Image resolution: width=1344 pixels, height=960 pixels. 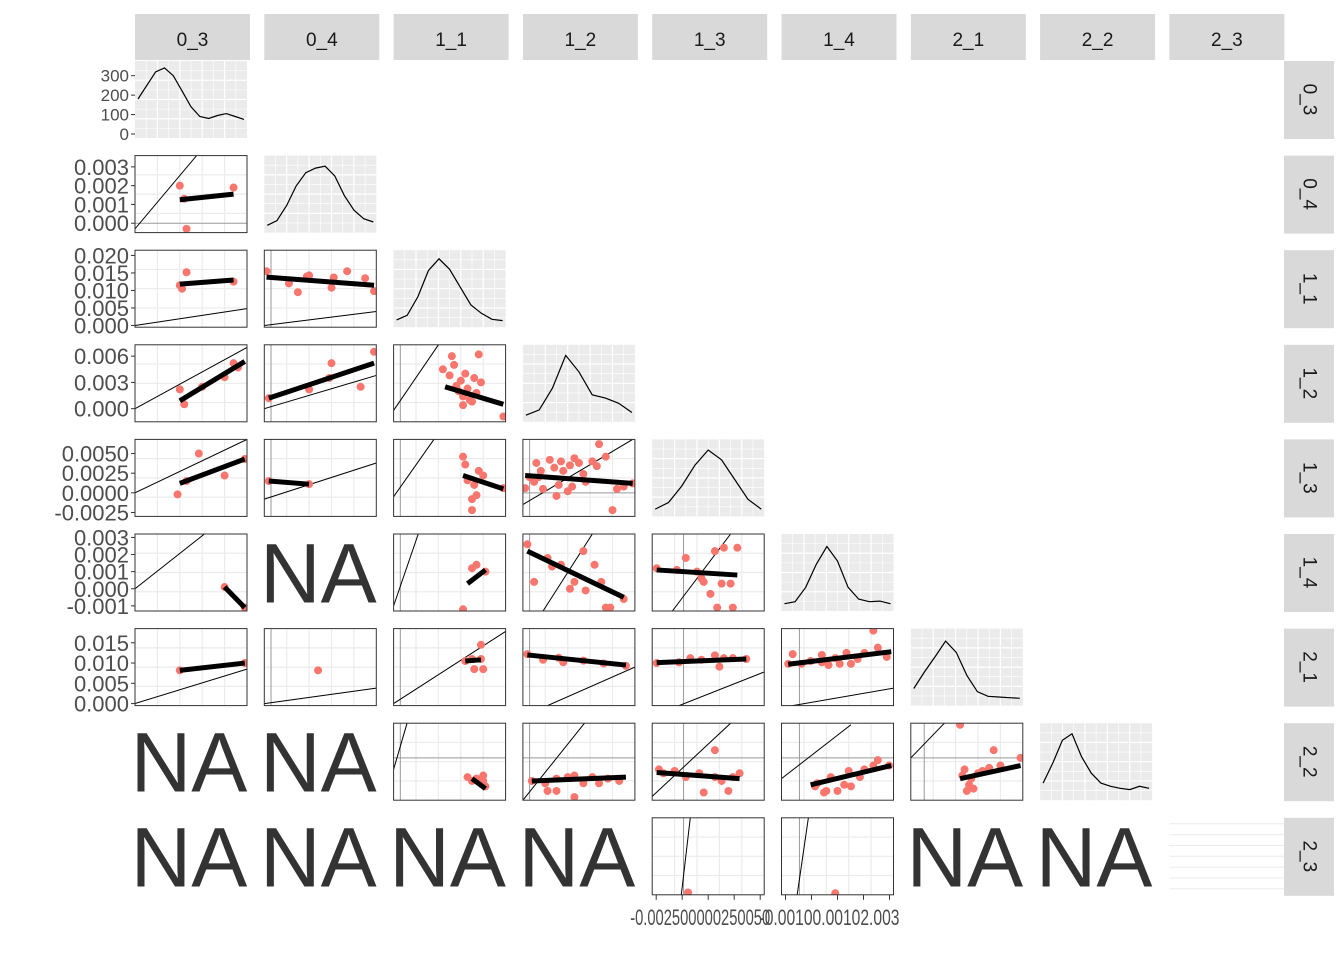 What do you see at coordinates (1309, 573) in the screenshot?
I see `row-strip-bg` at bounding box center [1309, 573].